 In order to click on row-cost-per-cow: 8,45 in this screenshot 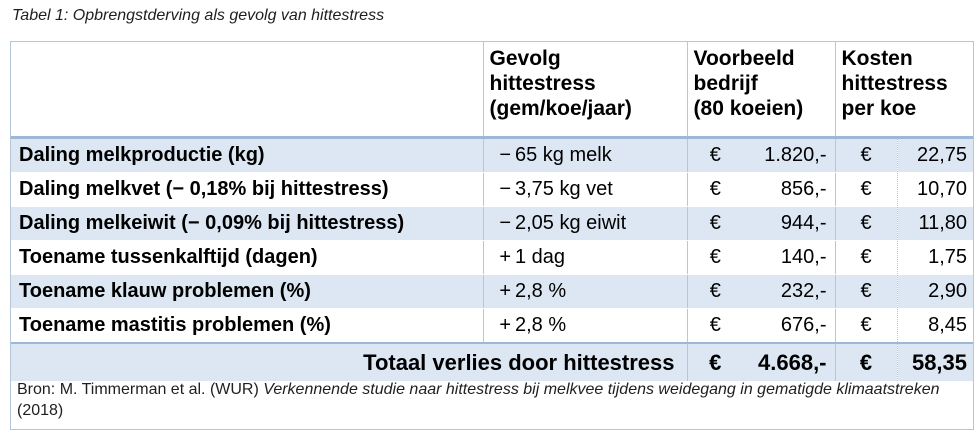, I will do `click(935, 326)`.